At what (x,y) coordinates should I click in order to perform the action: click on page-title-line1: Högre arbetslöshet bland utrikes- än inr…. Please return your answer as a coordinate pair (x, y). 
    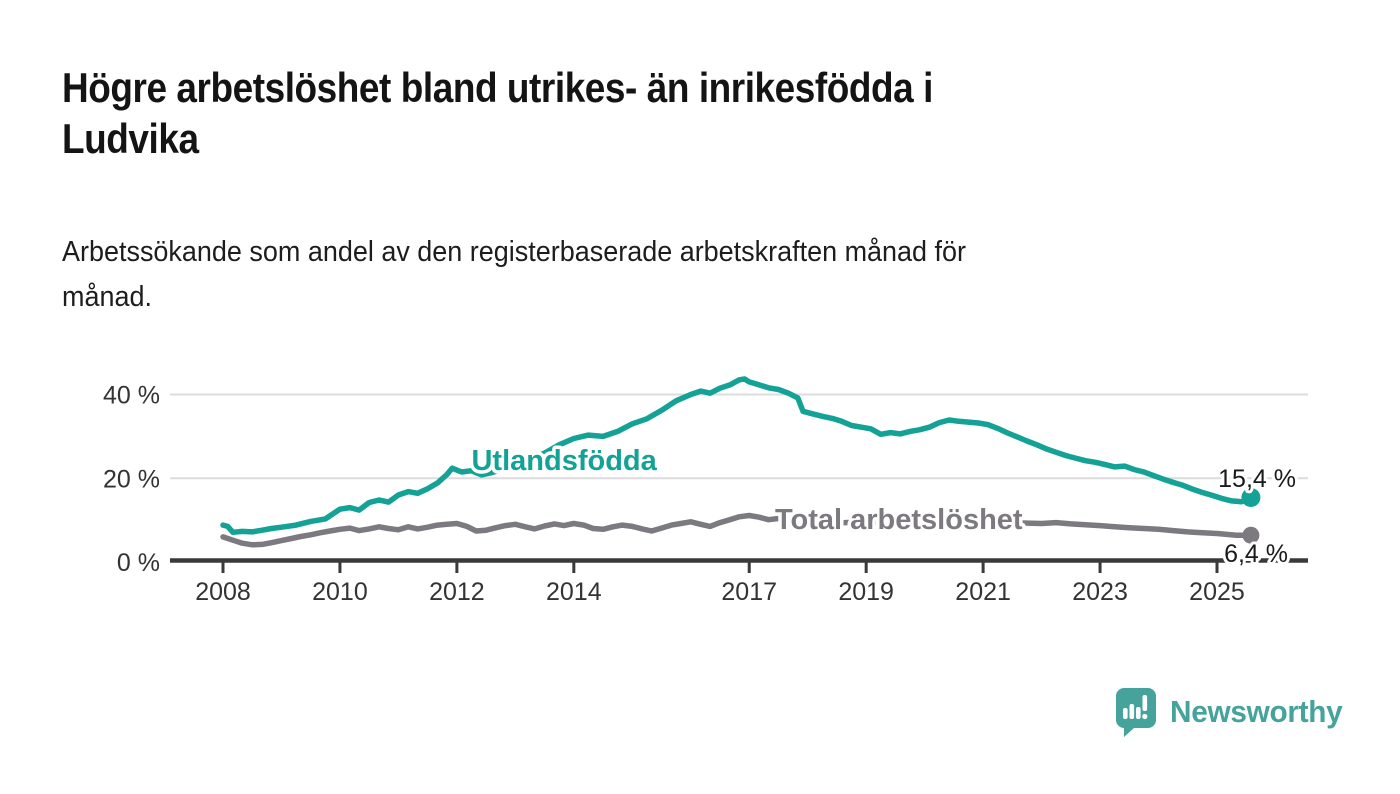
    Looking at the image, I should click on (497, 87).